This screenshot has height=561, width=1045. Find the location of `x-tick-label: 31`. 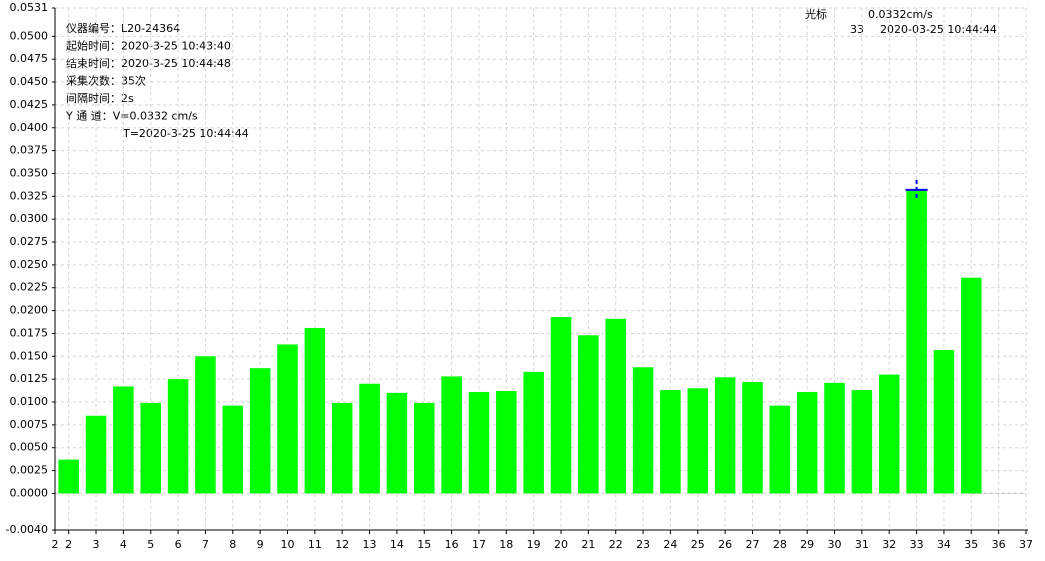

x-tick-label: 31 is located at coordinates (862, 544).